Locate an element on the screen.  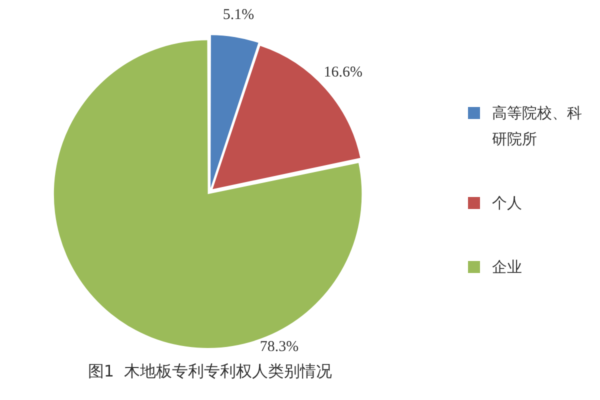
legend-label: 企业 is located at coordinates (507, 267).